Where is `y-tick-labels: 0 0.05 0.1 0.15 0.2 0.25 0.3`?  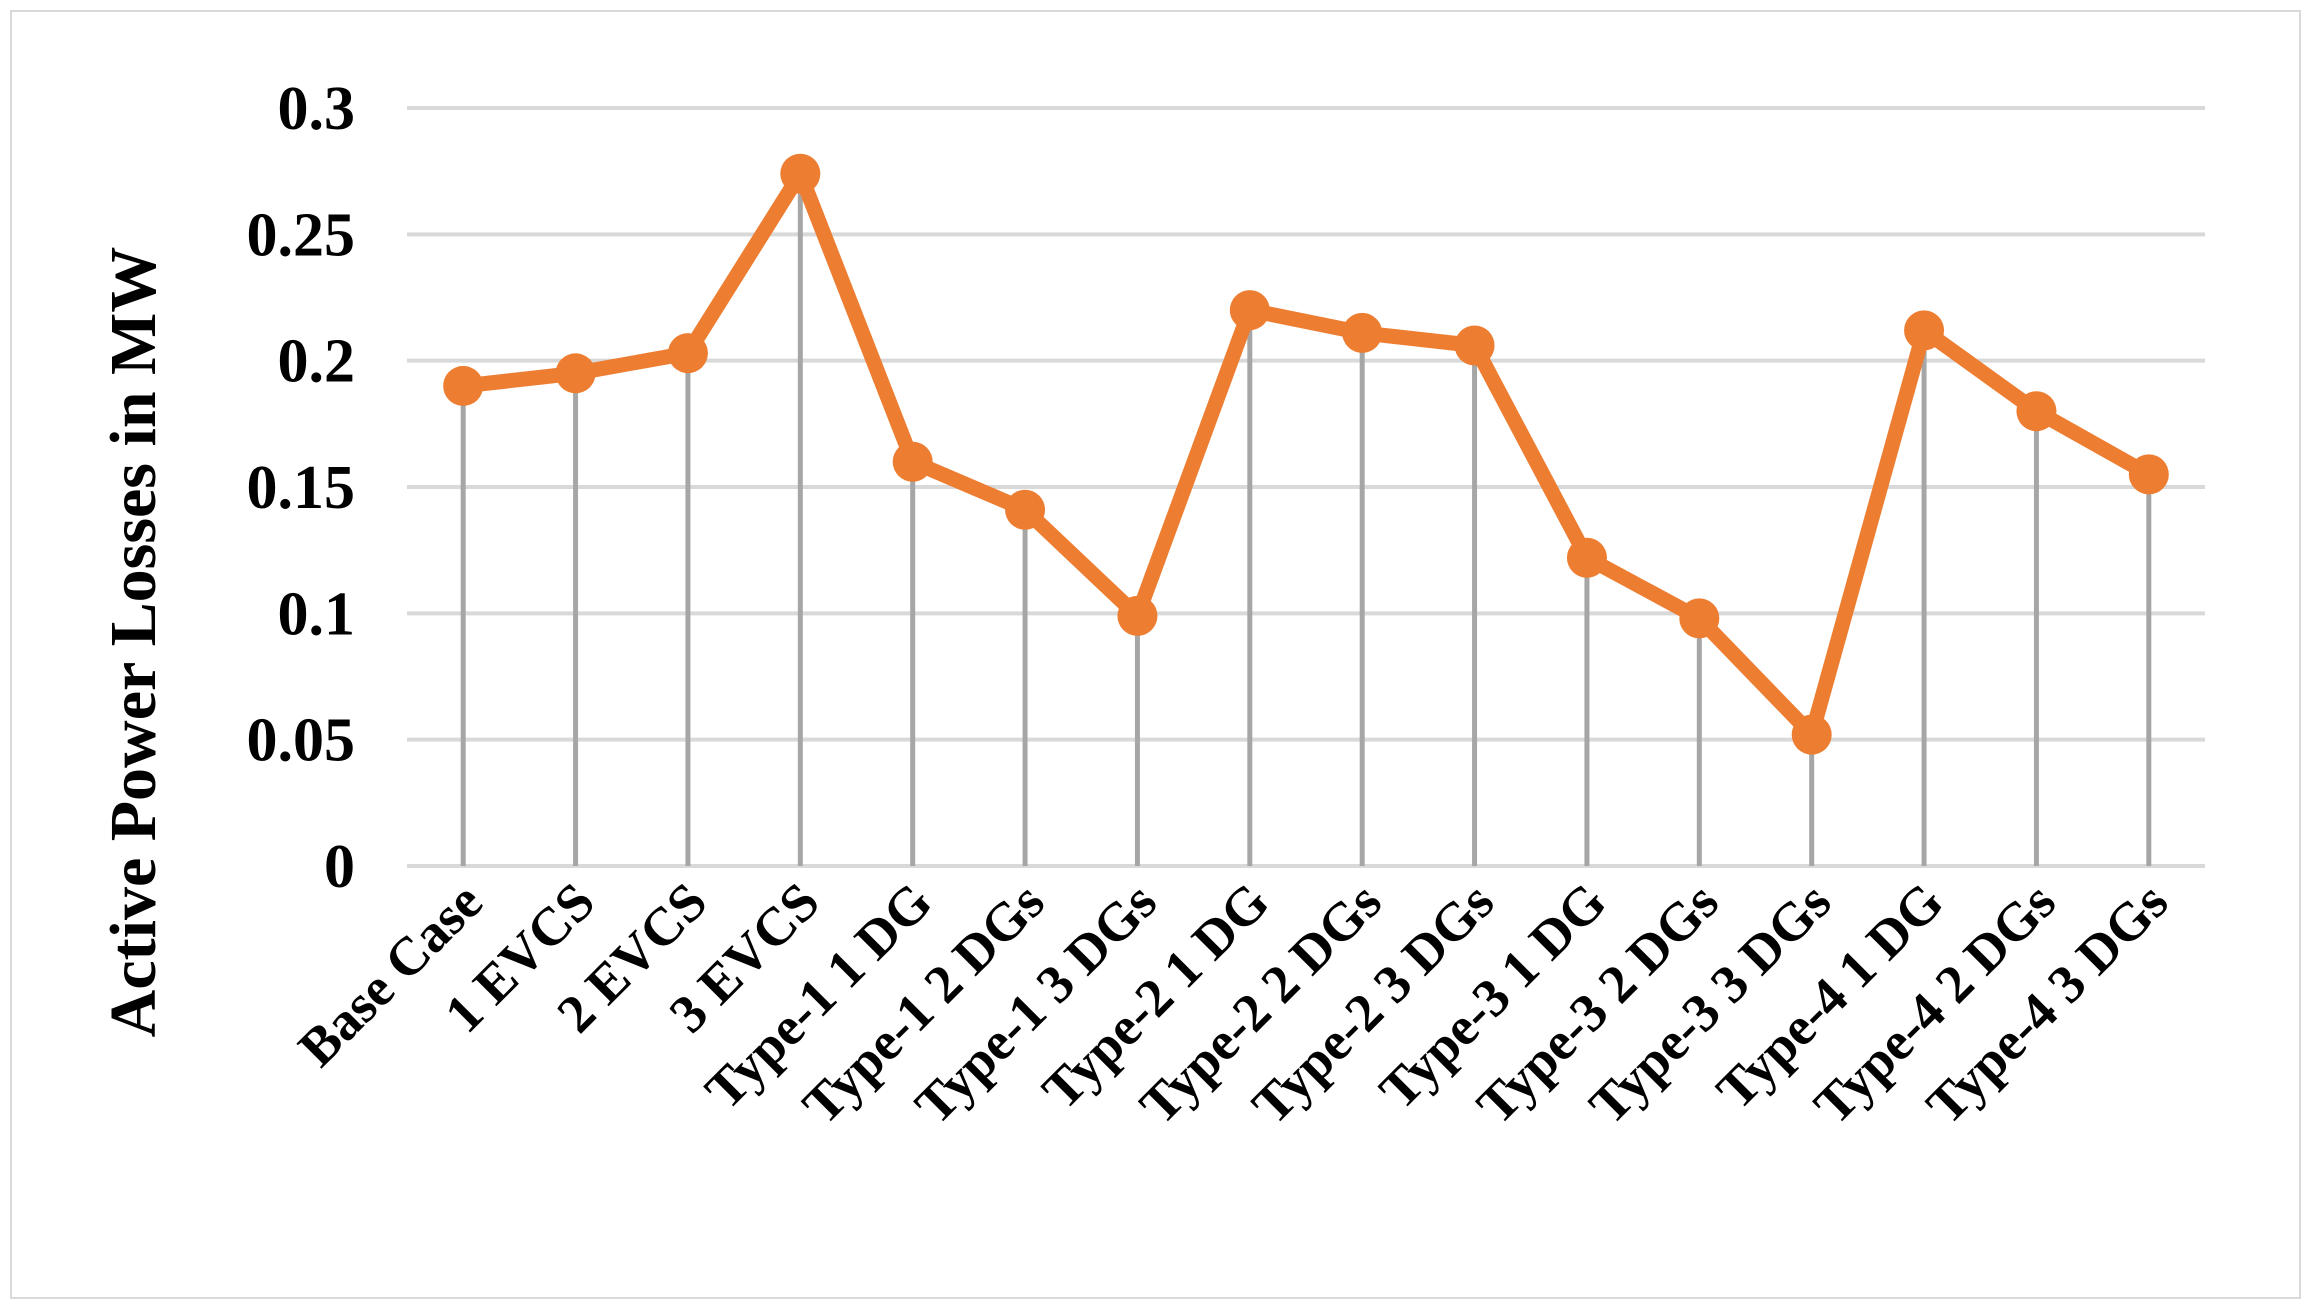 y-tick-labels: 0 0.05 0.1 0.15 0.2 0.25 0.3 is located at coordinates (301, 488).